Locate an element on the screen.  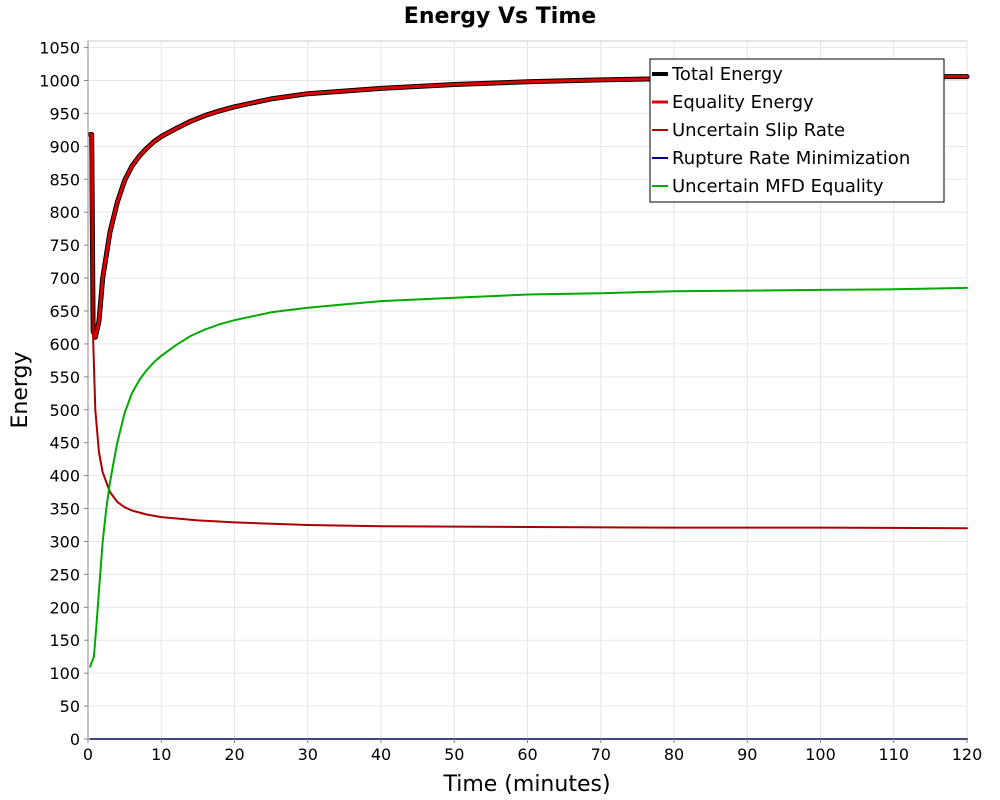
y-tick-label: 300 is located at coordinates (64, 541).